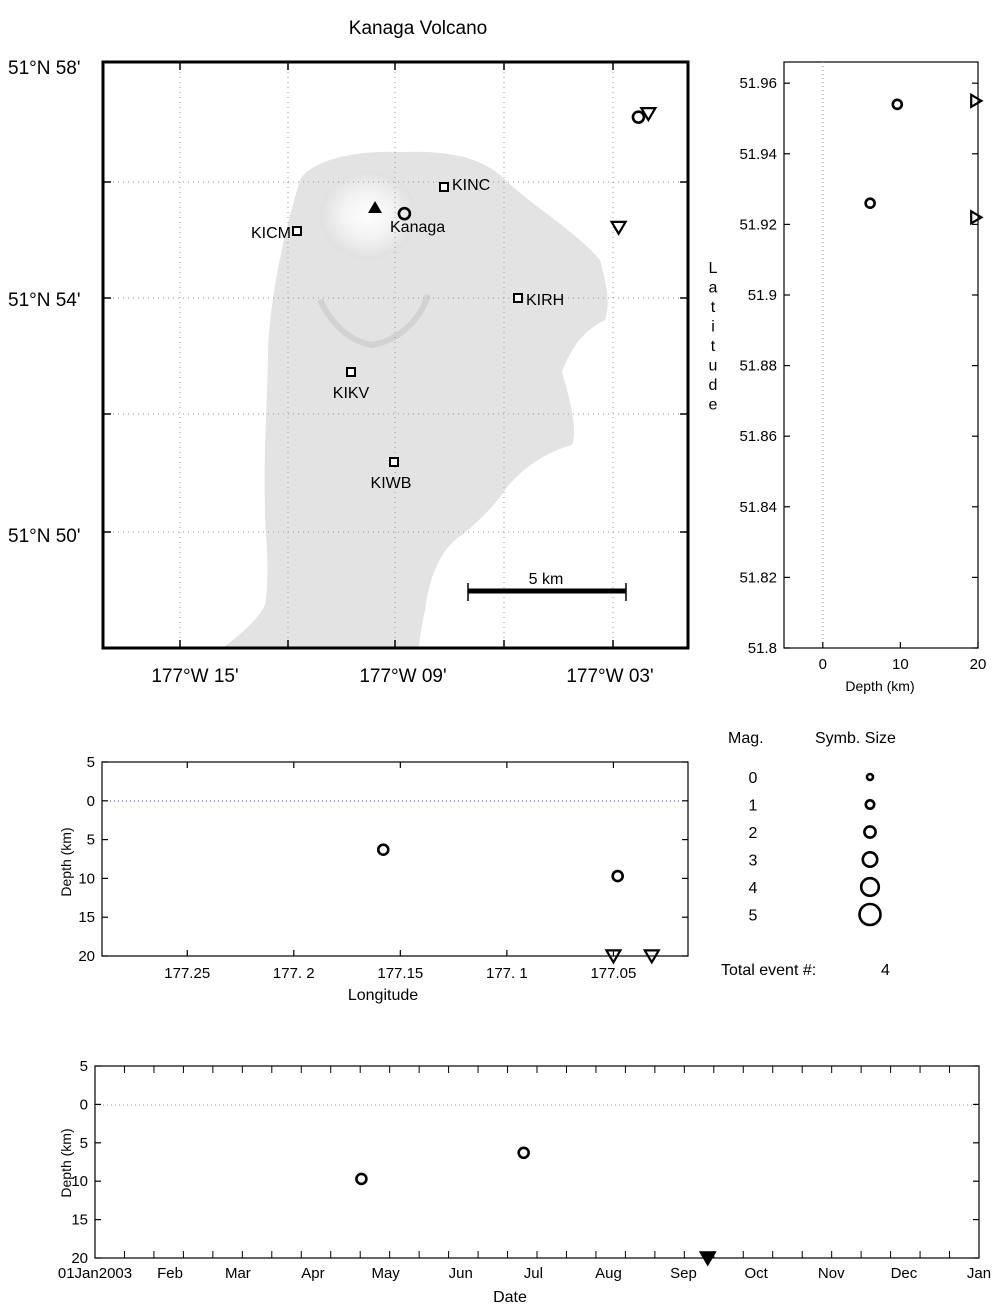 This screenshot has width=992, height=1306. I want to click on lat-ylabel-letter: e, so click(713, 405).